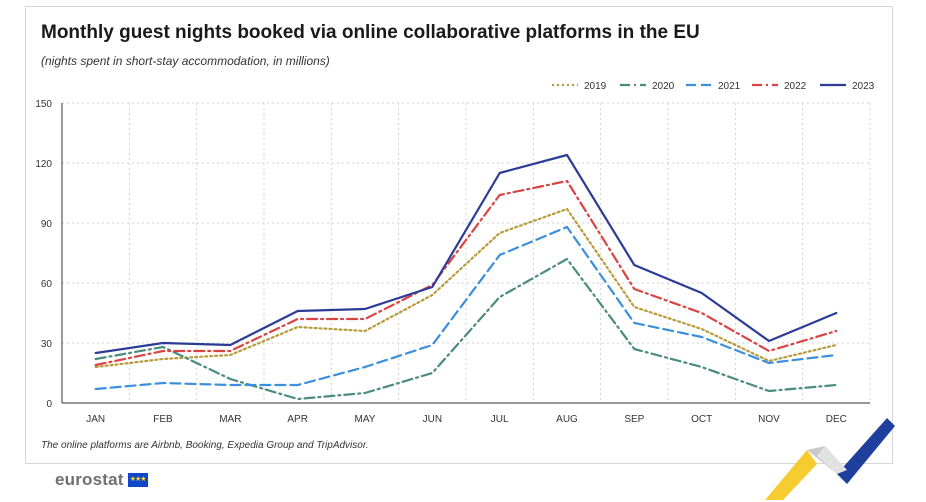  I want to click on x-tick-label: AUG, so click(567, 419).